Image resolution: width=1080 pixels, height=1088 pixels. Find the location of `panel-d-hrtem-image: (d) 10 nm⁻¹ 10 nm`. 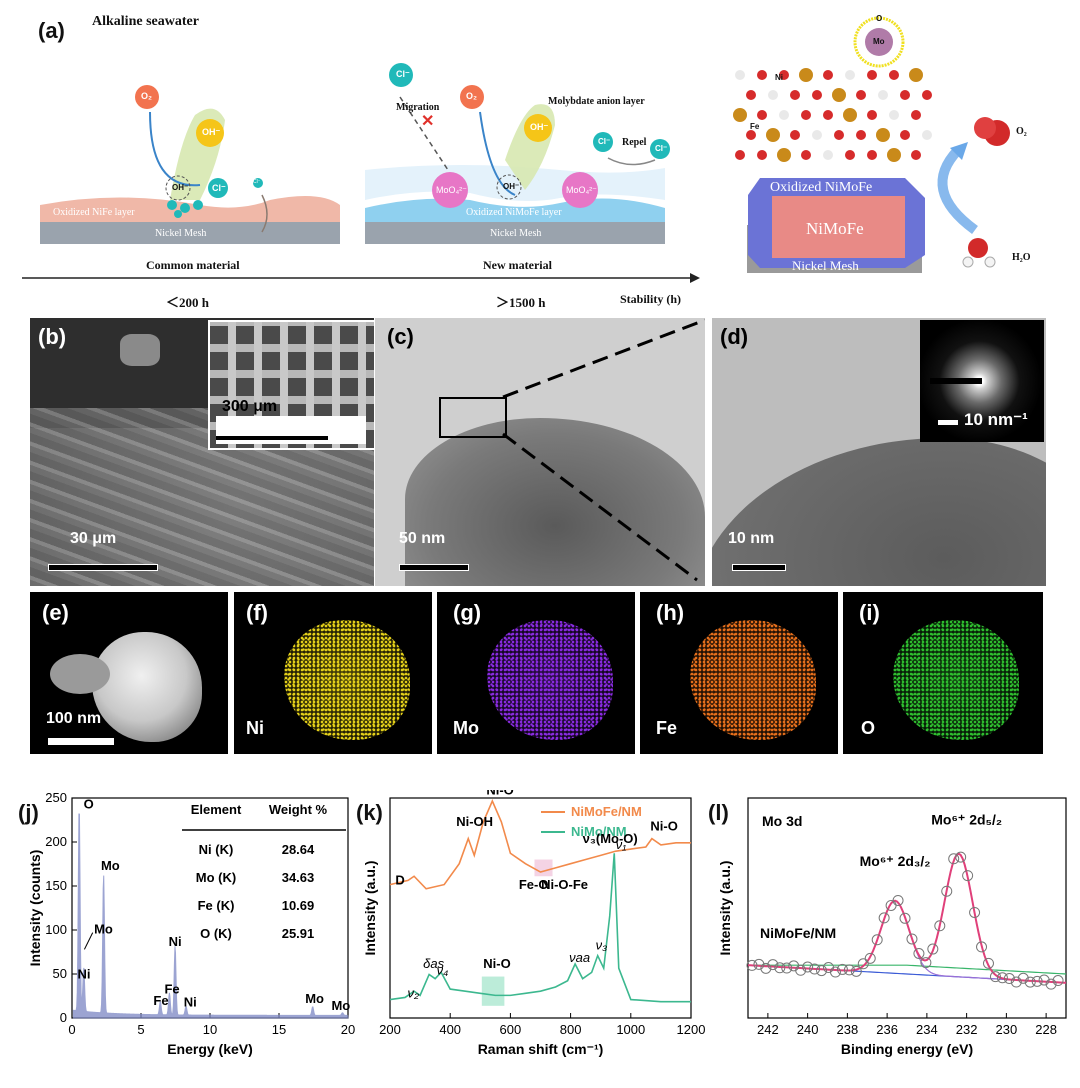

panel-d-hrtem-image: (d) 10 nm⁻¹ 10 nm is located at coordinates (879, 452).